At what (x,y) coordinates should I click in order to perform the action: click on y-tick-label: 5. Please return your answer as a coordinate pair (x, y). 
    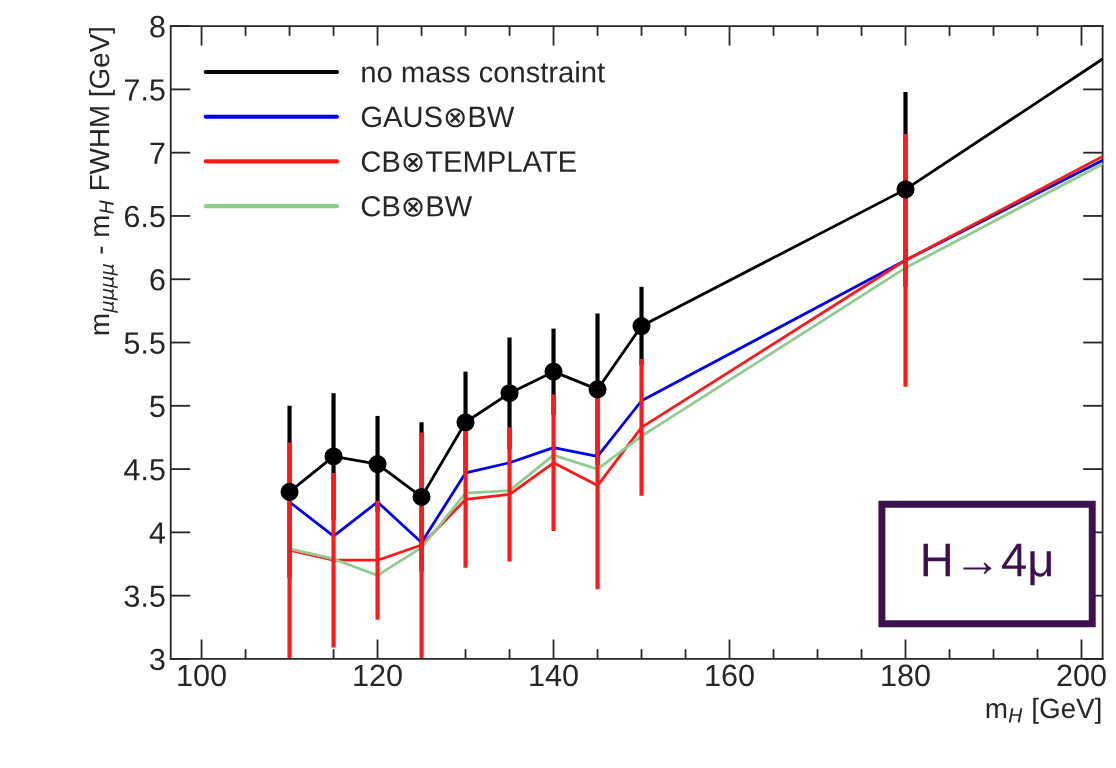
    Looking at the image, I should click on (157, 406).